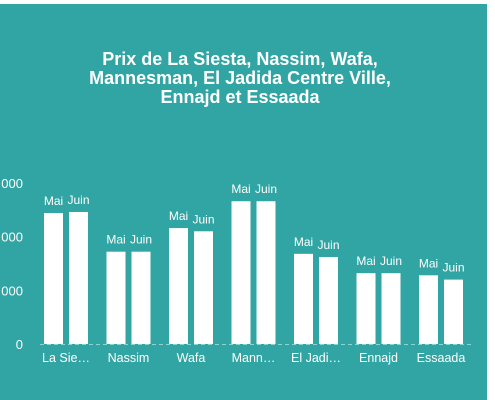 The width and height of the screenshot is (495, 400). Describe the element at coordinates (12, 237) in the screenshot. I see `y-tick-label-2: 000` at that location.